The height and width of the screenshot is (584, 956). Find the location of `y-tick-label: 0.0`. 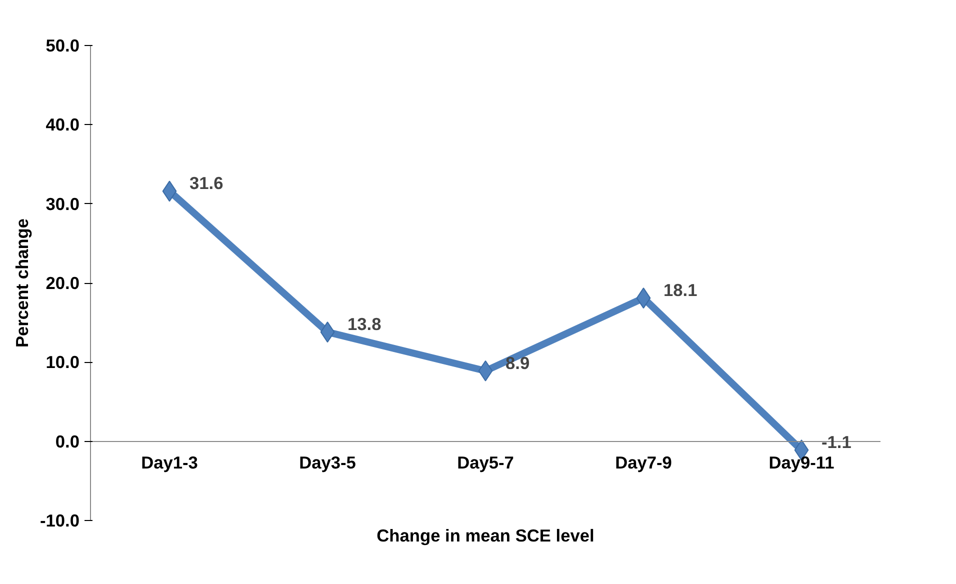

y-tick-label: 0.0 is located at coordinates (67, 441).